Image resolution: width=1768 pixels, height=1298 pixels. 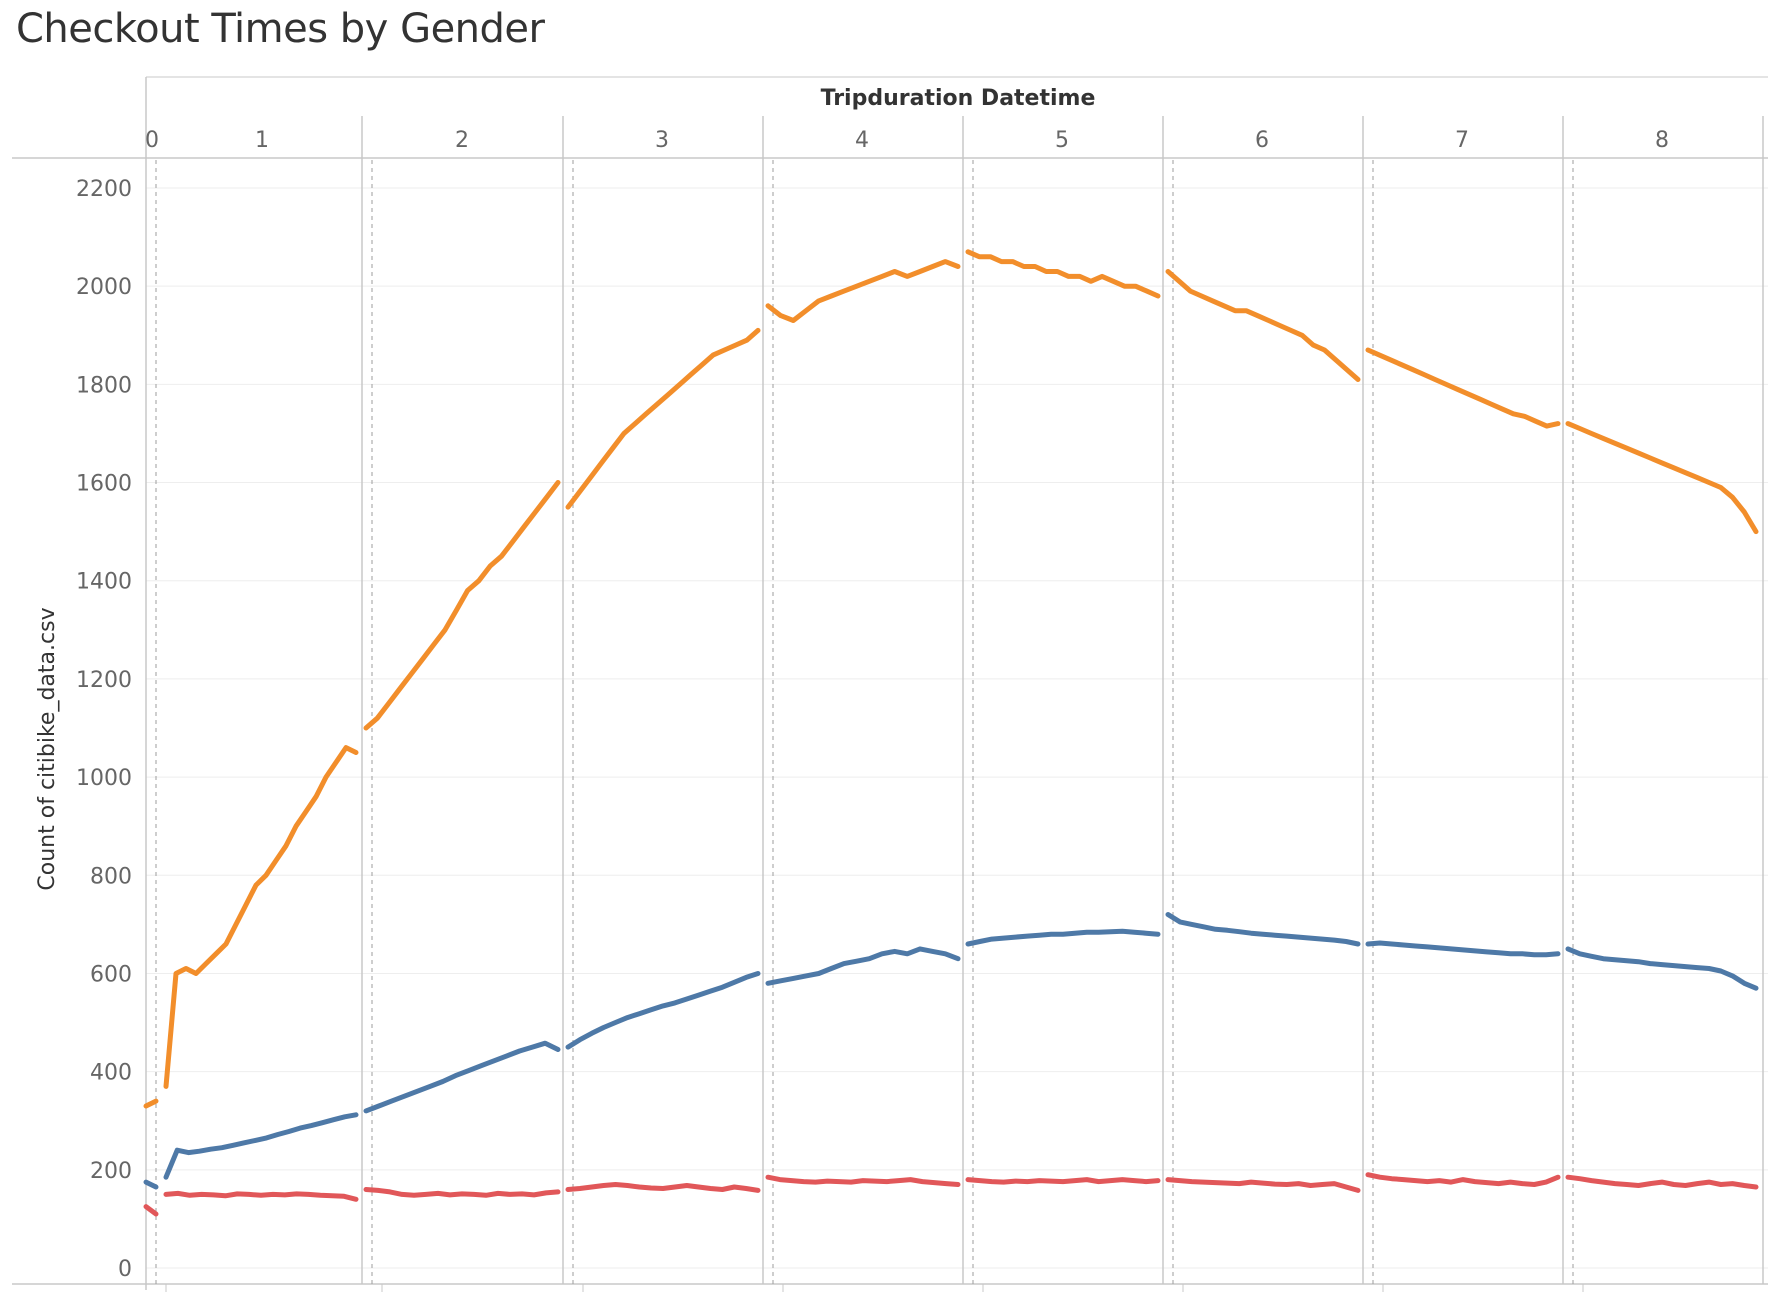 I want to click on y-tick-label: 1200, so click(x=104, y=680).